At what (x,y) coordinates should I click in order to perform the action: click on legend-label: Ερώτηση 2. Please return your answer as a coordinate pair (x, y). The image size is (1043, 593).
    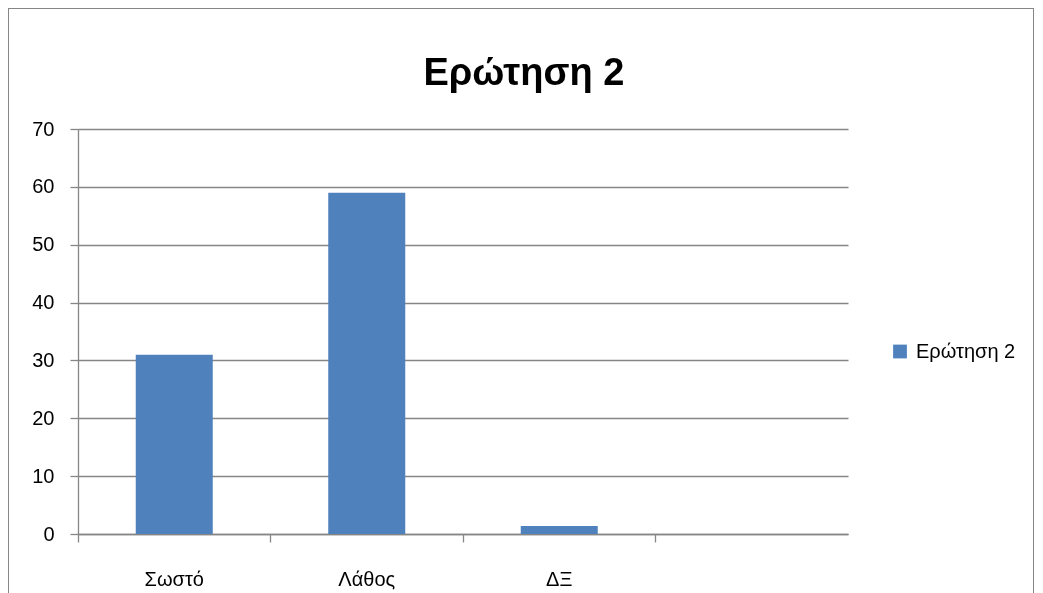
    Looking at the image, I should click on (966, 350).